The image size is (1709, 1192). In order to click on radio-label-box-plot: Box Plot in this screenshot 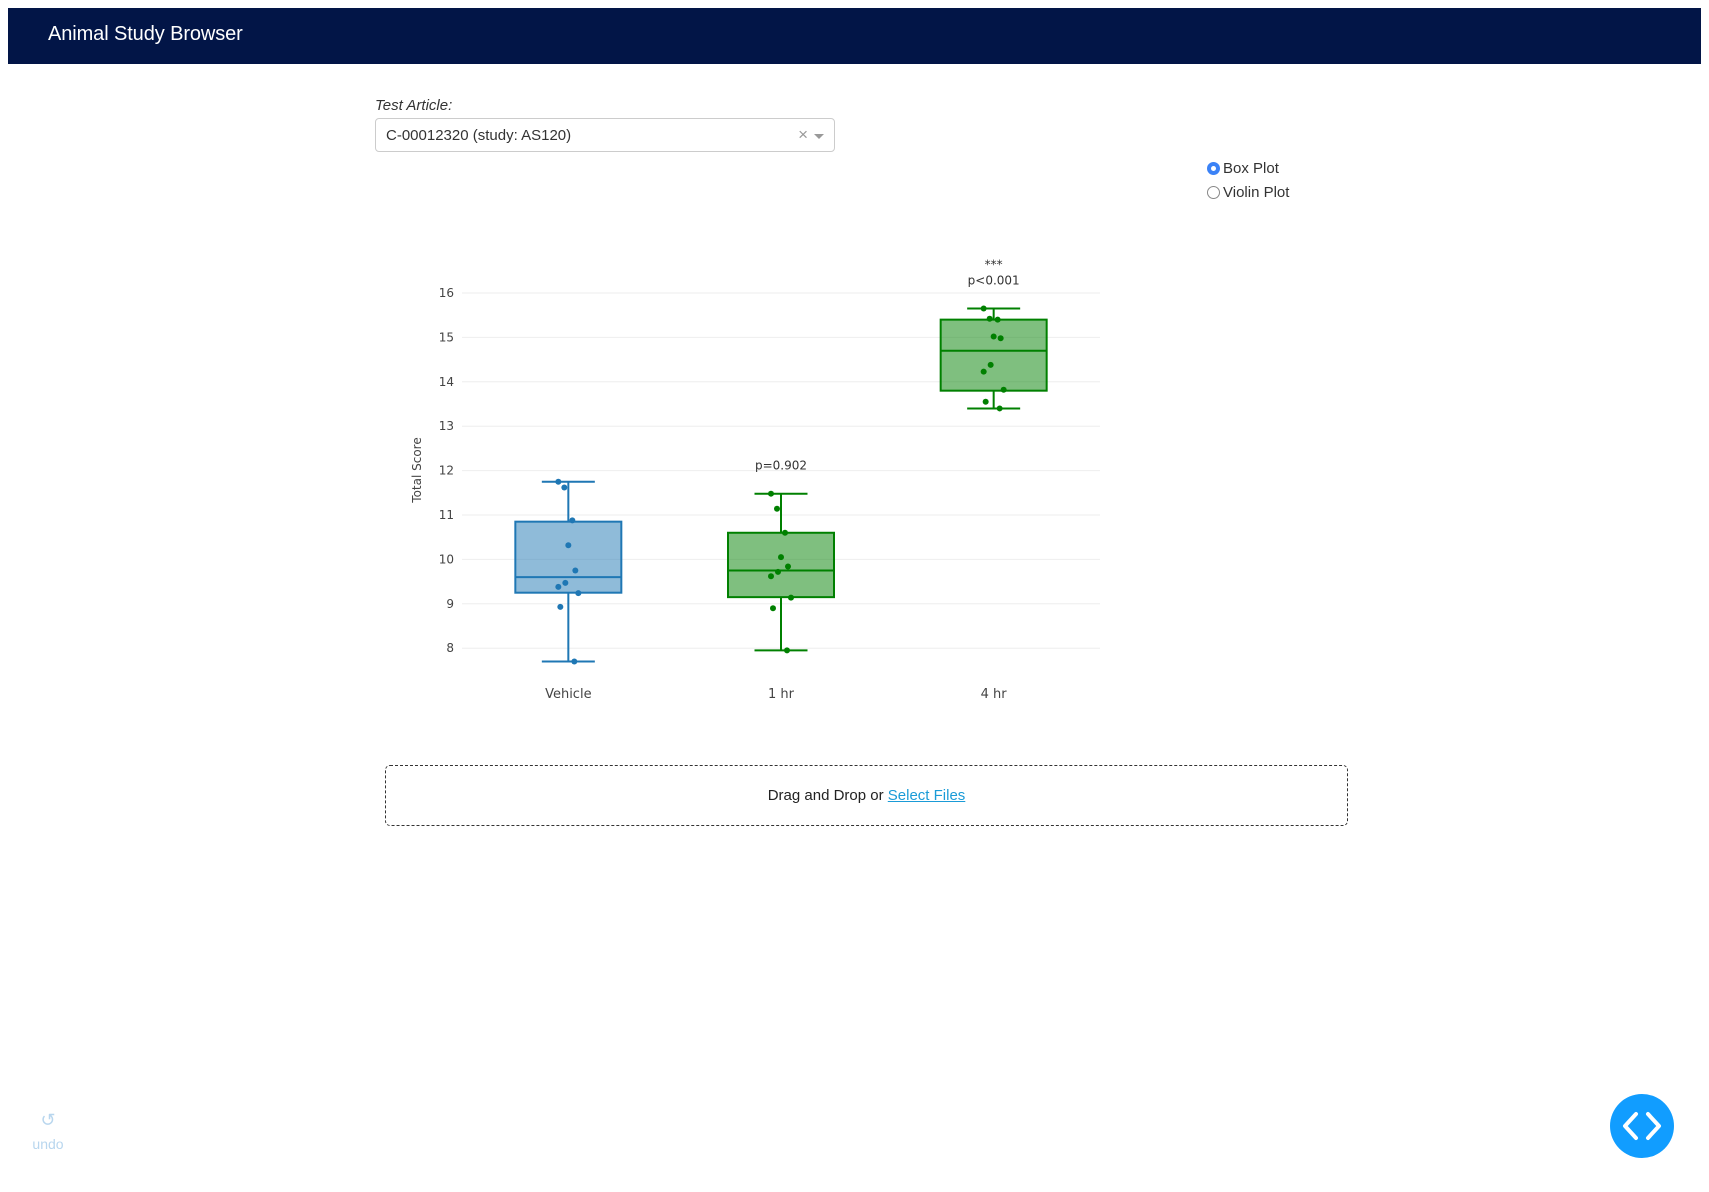, I will do `click(1251, 168)`.